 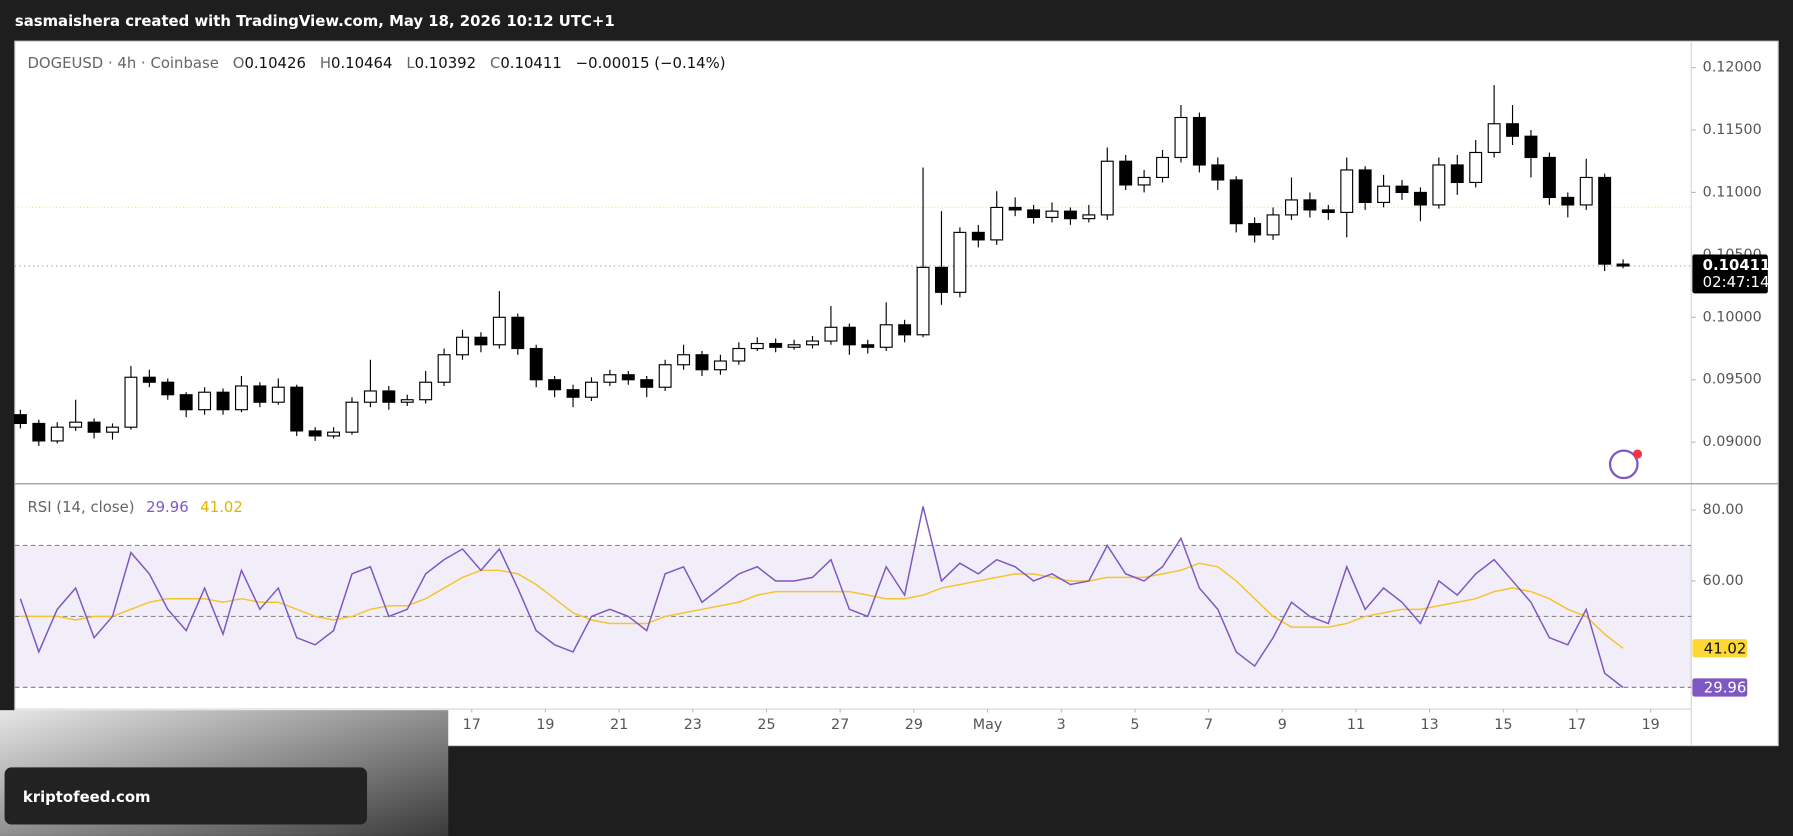 What do you see at coordinates (80, 507) in the screenshot?
I see `indicator-title: RSI (14, close)` at bounding box center [80, 507].